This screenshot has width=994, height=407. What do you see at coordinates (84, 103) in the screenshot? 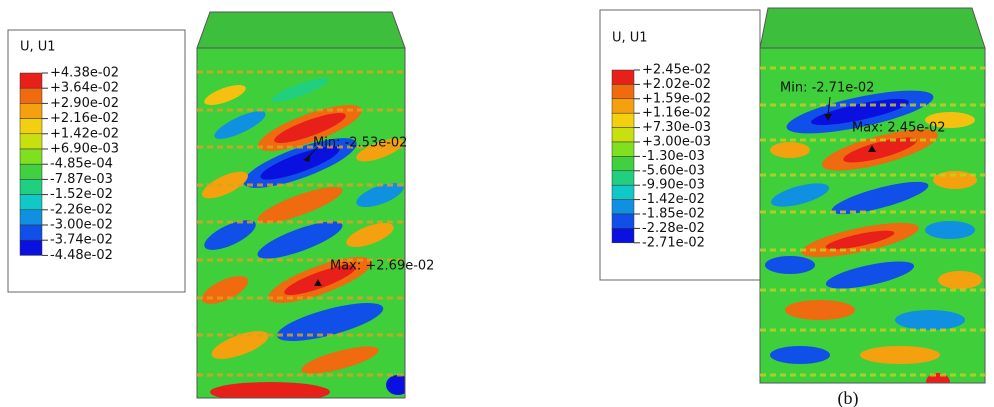
I see `legend-label: +2.90e-02` at bounding box center [84, 103].